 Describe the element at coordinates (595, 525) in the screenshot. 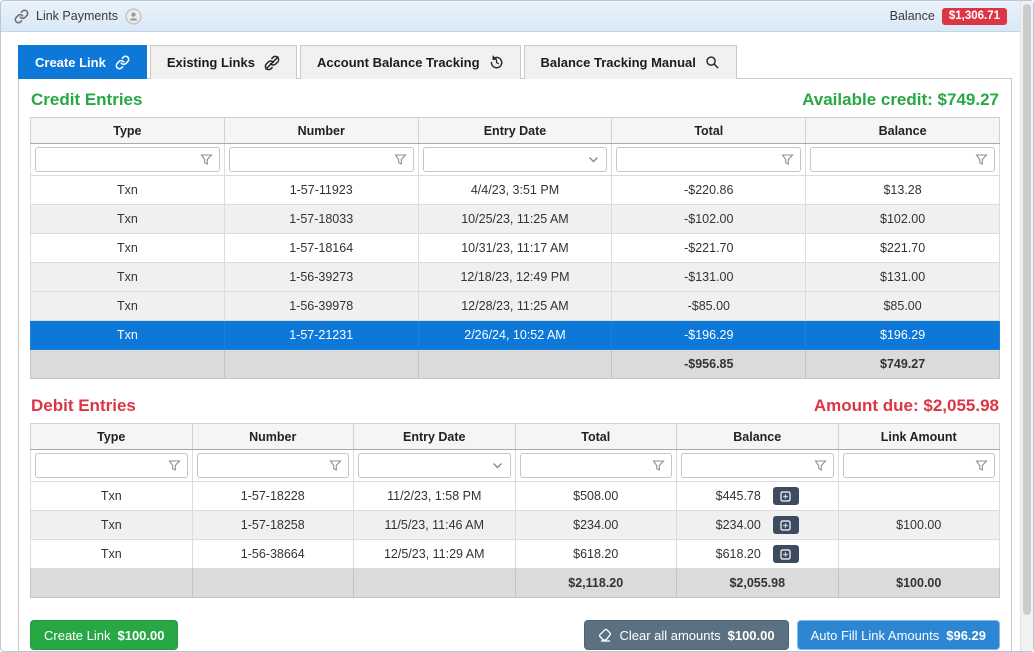

I see `total-cell: $234.00` at that location.